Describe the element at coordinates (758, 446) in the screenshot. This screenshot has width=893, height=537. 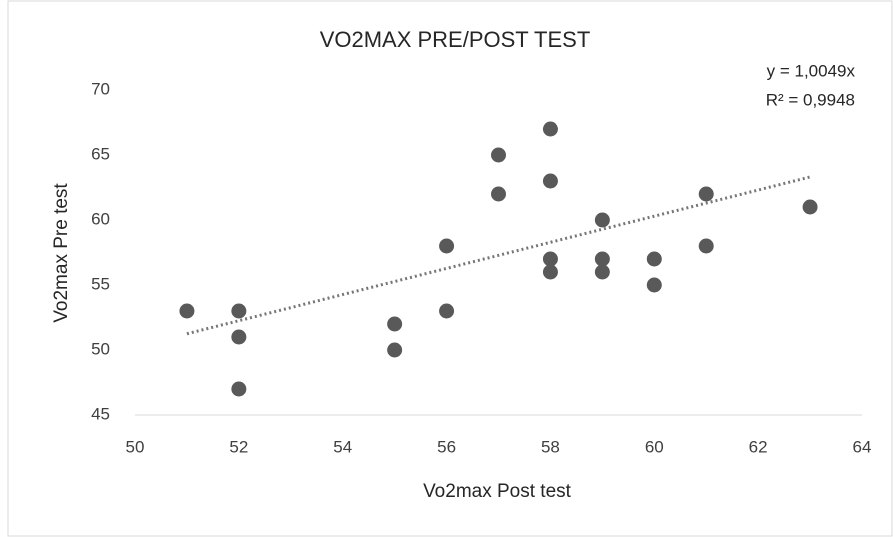
I see `x-tick-label: 62` at that location.